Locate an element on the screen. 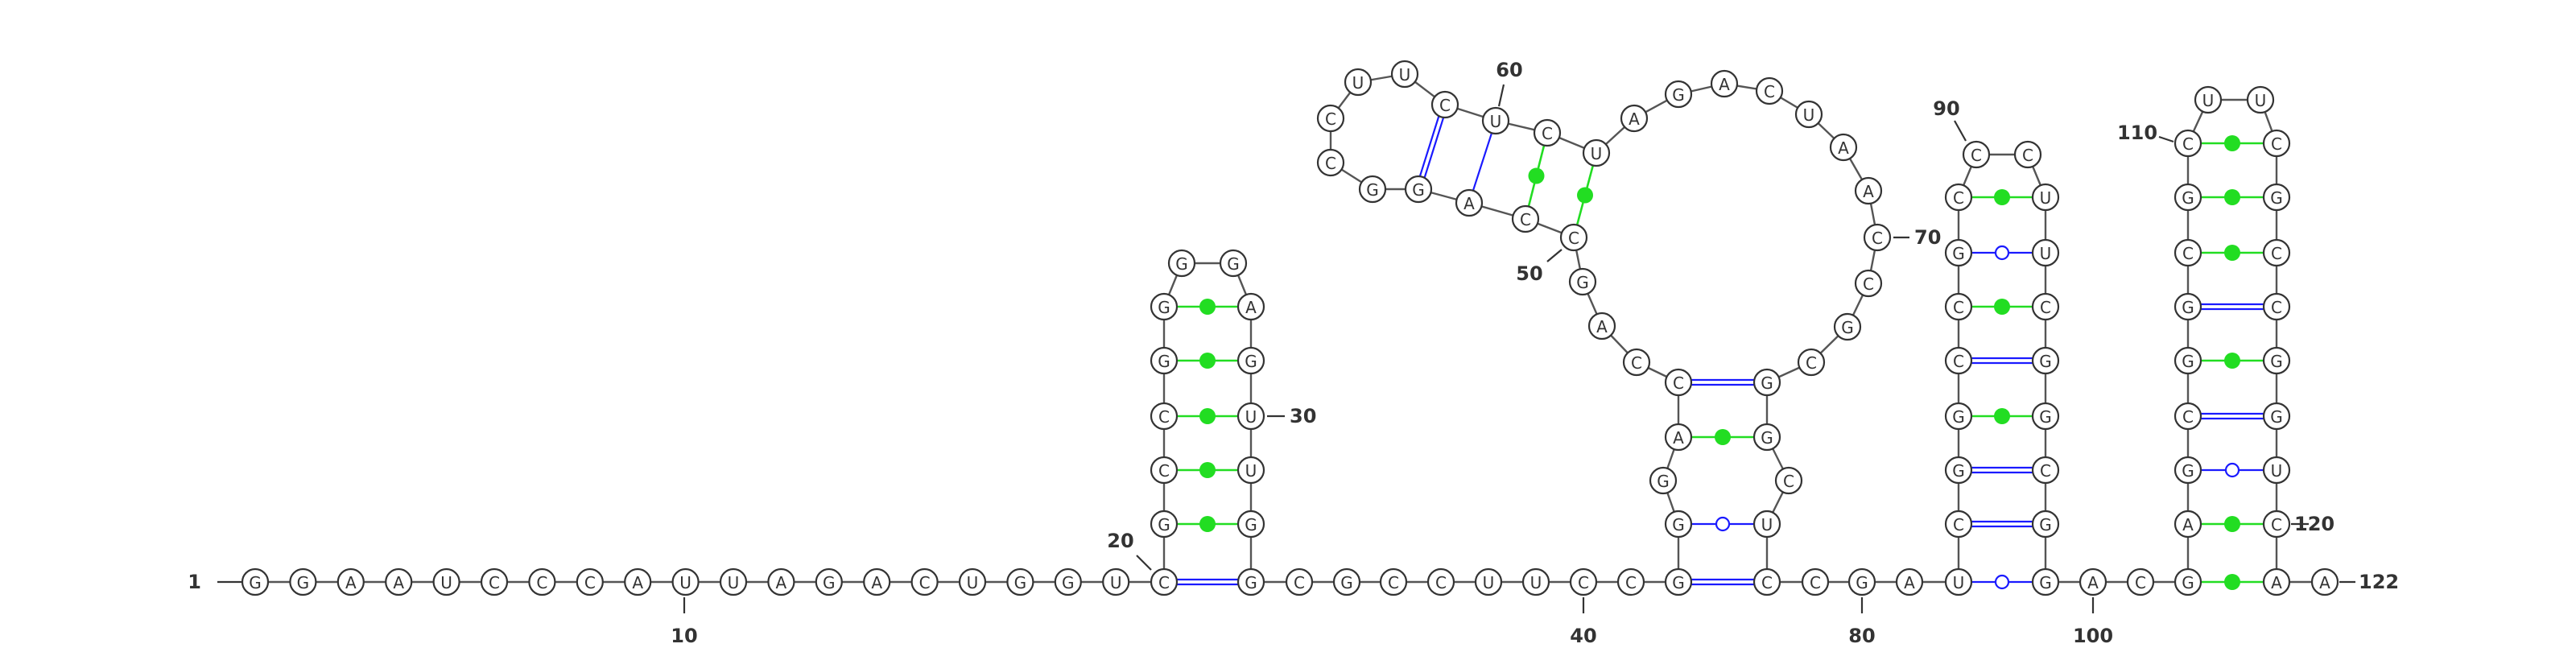 This screenshot has width=2576, height=652. nucleotide-52: A is located at coordinates (1469, 202).